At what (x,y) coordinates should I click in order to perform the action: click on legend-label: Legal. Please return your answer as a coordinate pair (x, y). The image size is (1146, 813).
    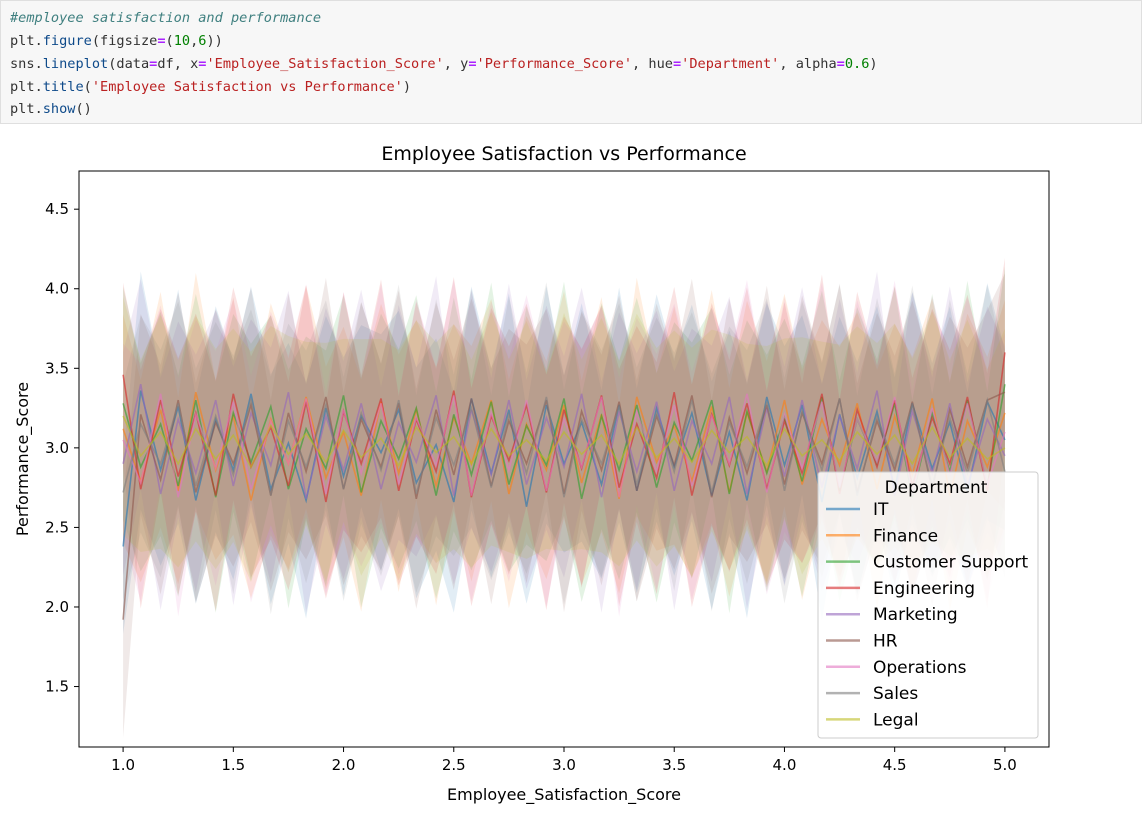
    Looking at the image, I should click on (896, 720).